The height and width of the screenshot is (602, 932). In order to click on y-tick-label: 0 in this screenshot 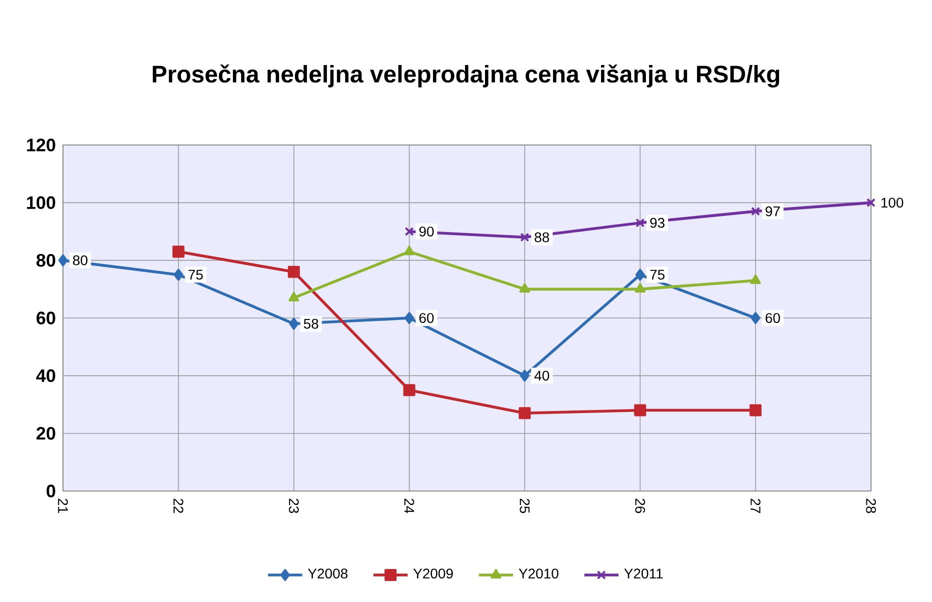, I will do `click(51, 491)`.